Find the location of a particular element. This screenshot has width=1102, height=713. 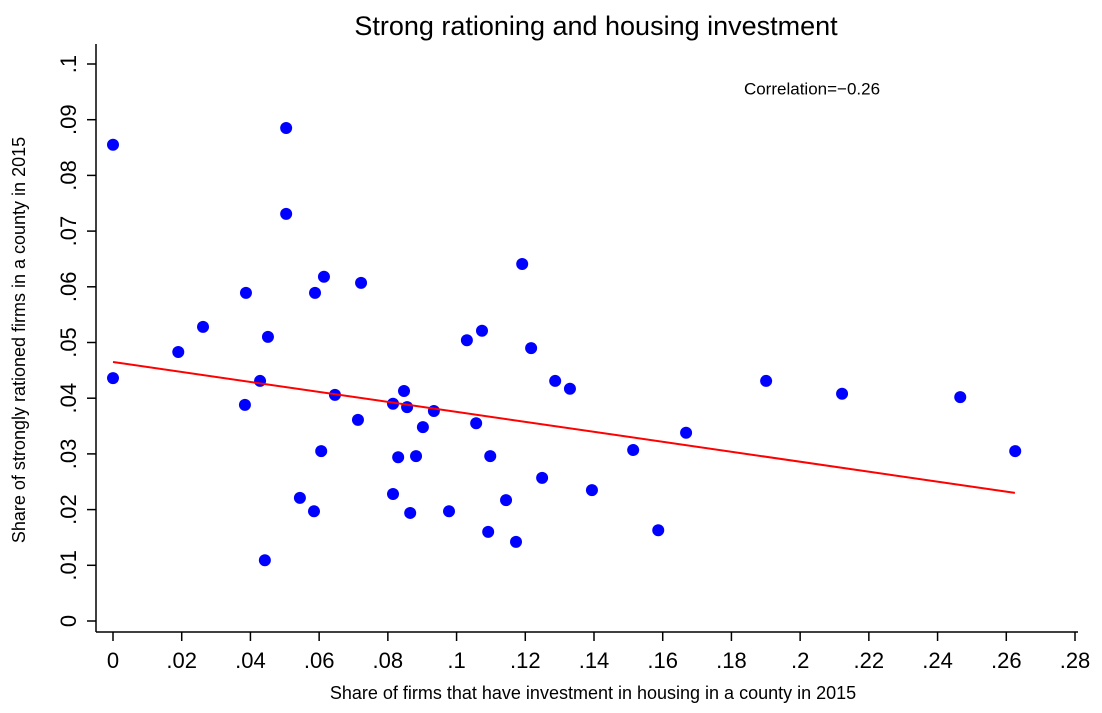

x-tick-label: .12 is located at coordinates (525, 660).